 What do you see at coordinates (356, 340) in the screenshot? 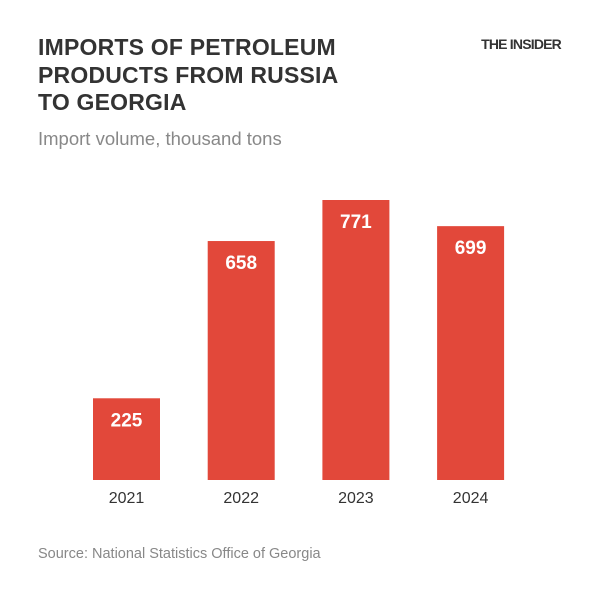
I see `bar-2023` at bounding box center [356, 340].